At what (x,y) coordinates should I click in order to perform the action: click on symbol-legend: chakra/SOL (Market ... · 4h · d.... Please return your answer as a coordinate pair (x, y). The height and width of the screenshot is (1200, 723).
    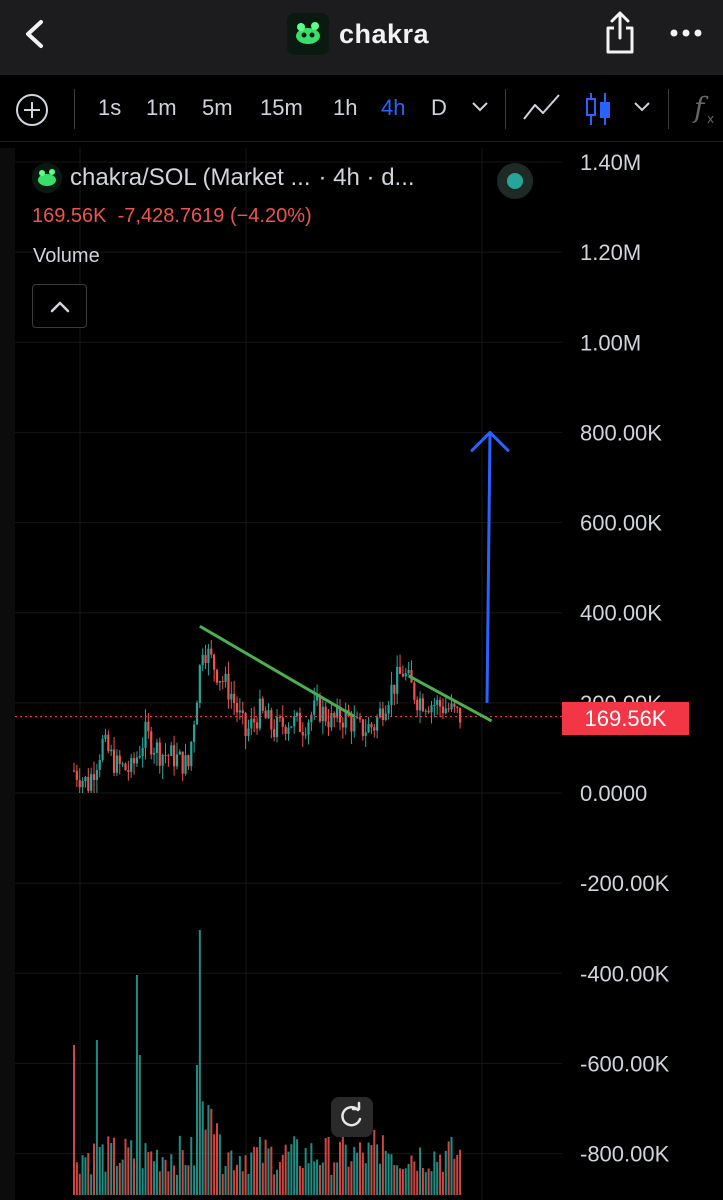
    Looking at the image, I should click on (223, 178).